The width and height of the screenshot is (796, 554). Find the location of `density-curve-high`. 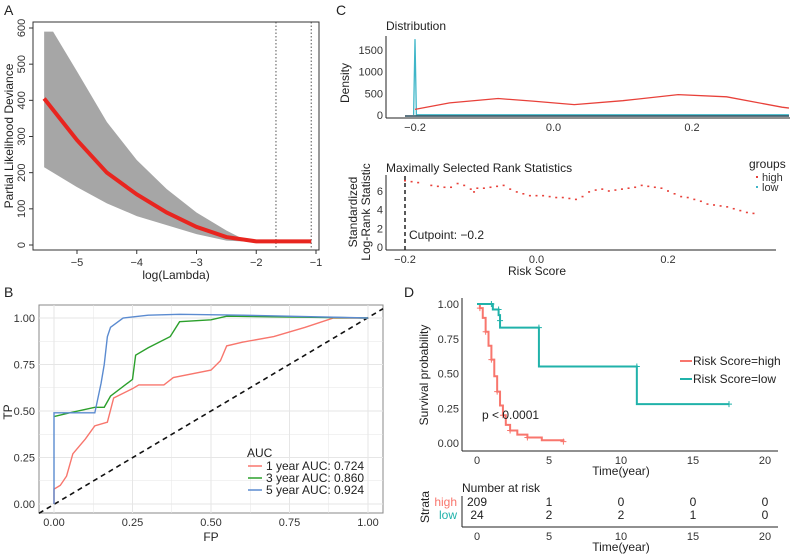

density-curve-high is located at coordinates (602, 102).